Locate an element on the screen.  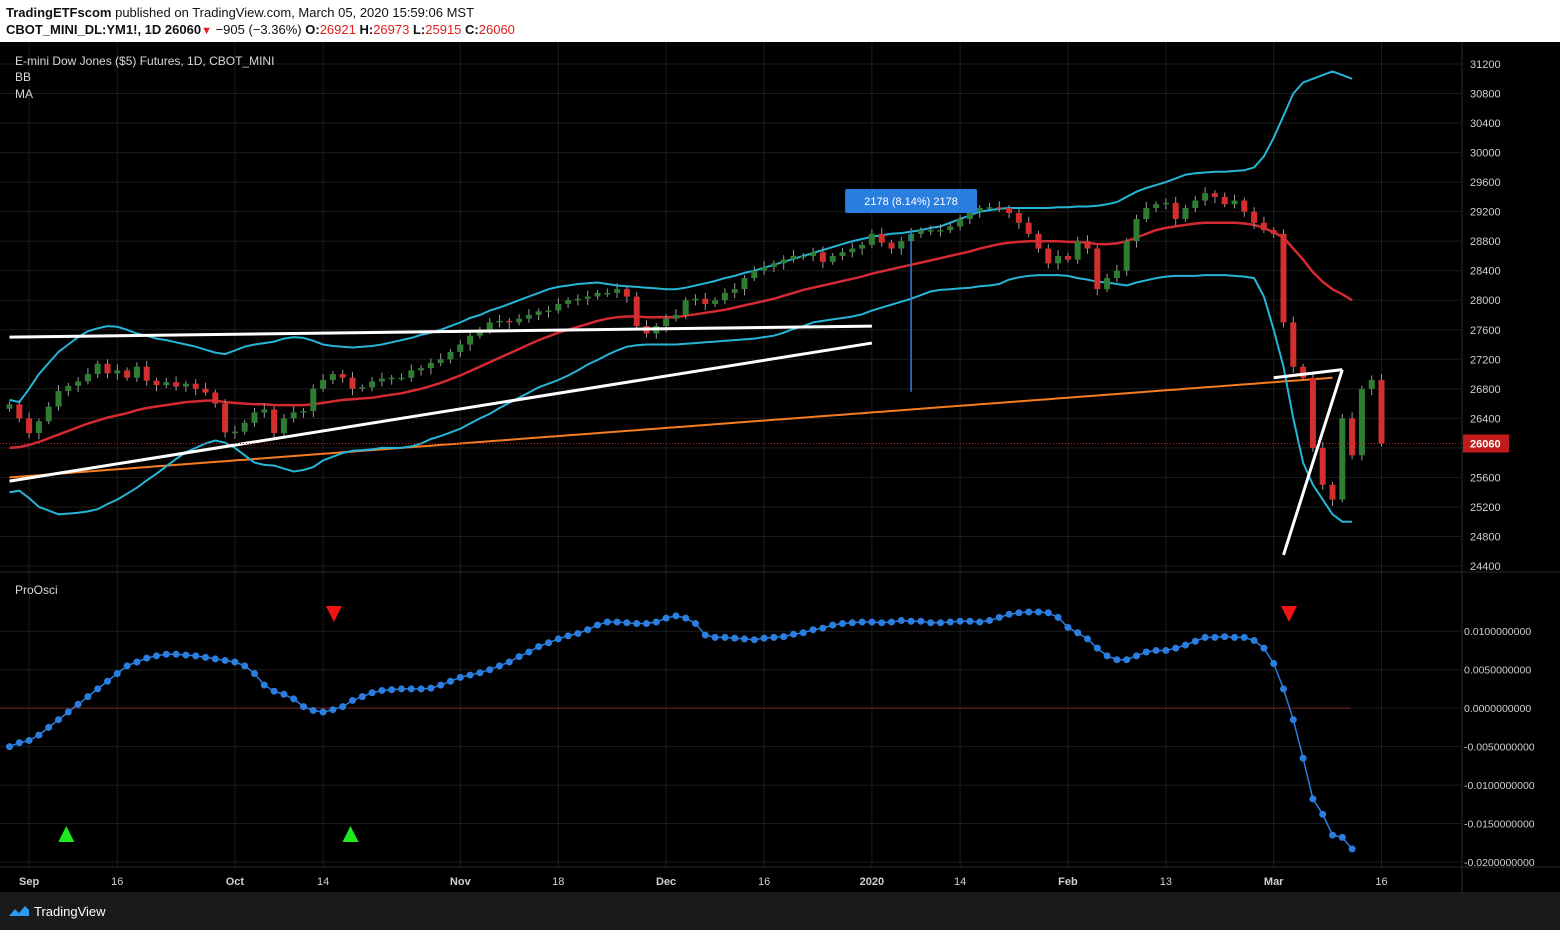
ma-line is located at coordinates (671, 427).